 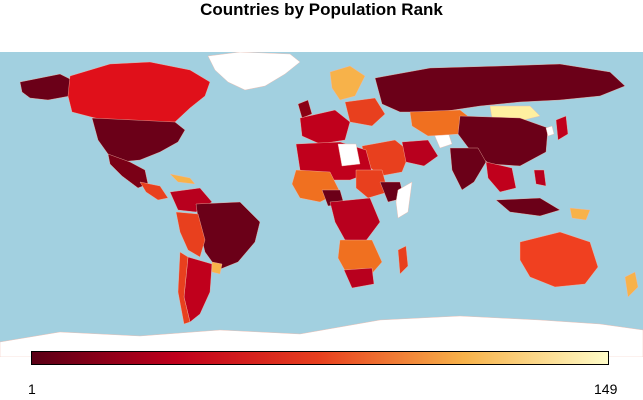 What do you see at coordinates (631, 284) in the screenshot?
I see `new-zealand` at bounding box center [631, 284].